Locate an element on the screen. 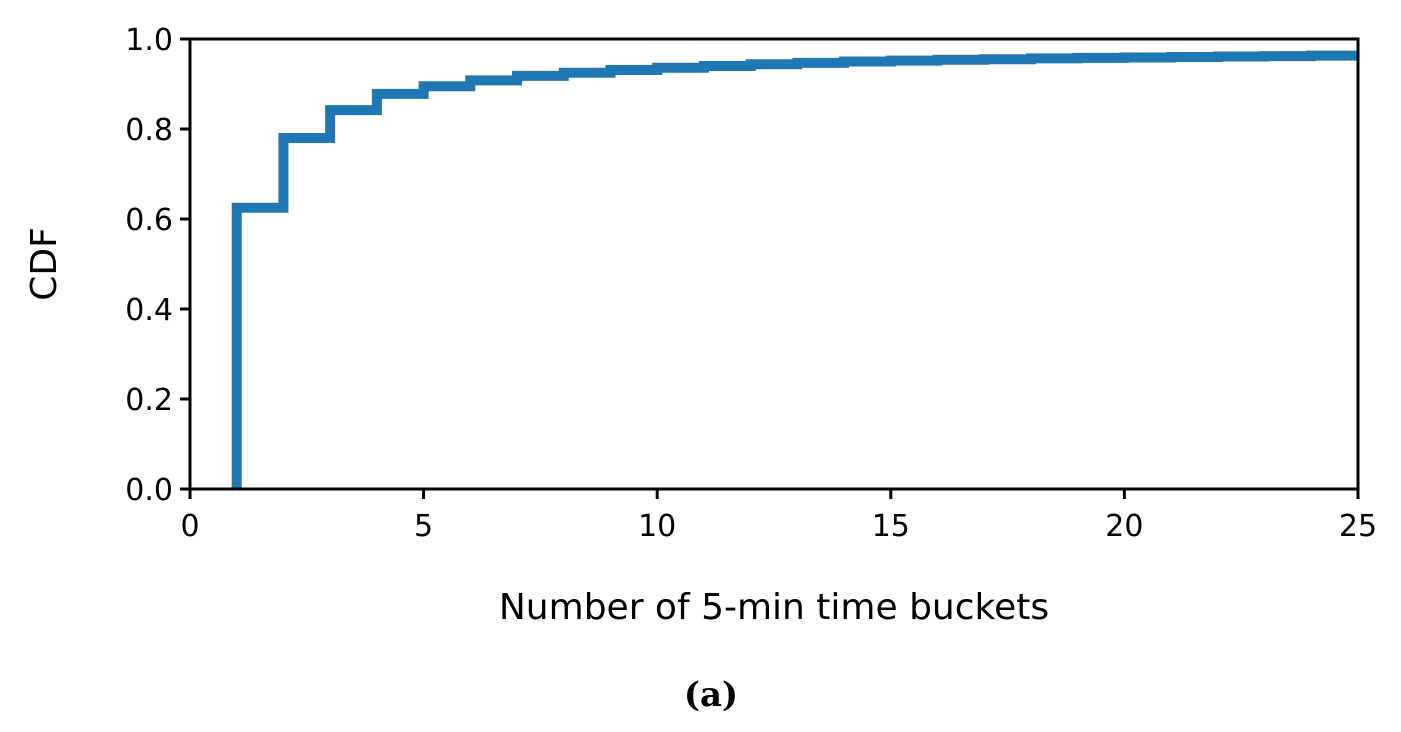  y-tick-label: 0.0 is located at coordinates (149, 490).